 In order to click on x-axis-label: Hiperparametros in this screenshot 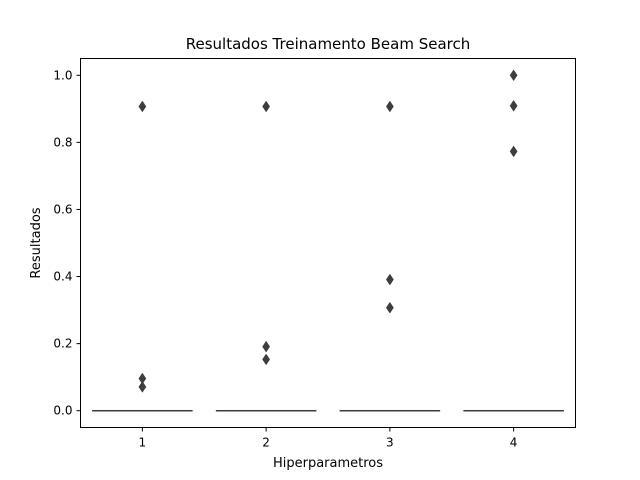, I will do `click(328, 463)`.